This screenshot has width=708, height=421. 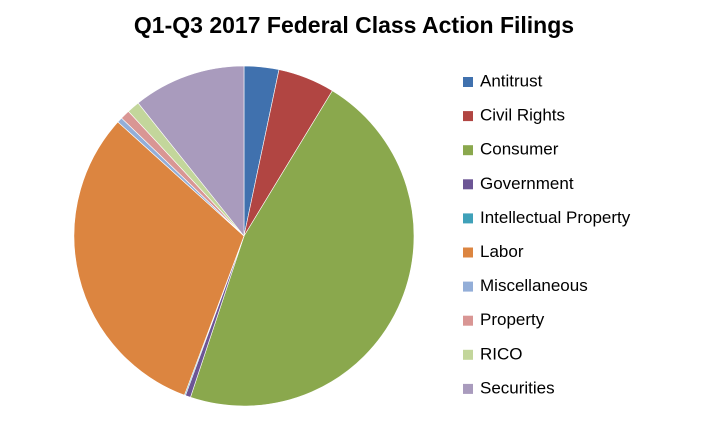 What do you see at coordinates (519, 149) in the screenshot?
I see `legend-label: Consumer` at bounding box center [519, 149].